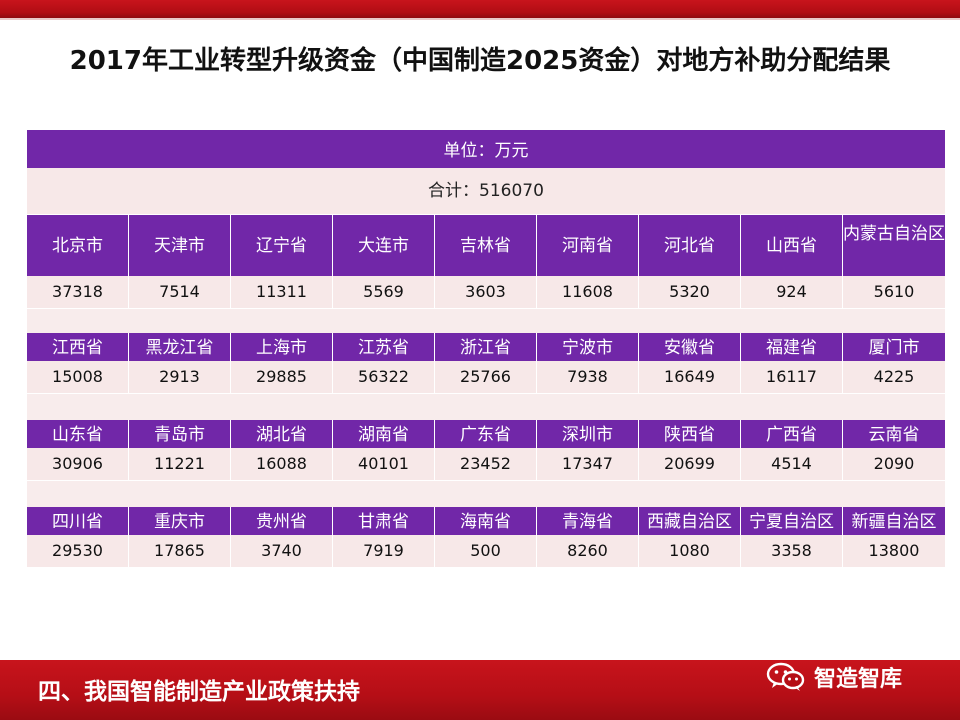 This screenshot has height=720, width=960. Describe the element at coordinates (690, 464) in the screenshot. I see `amount-value: 20699` at that location.